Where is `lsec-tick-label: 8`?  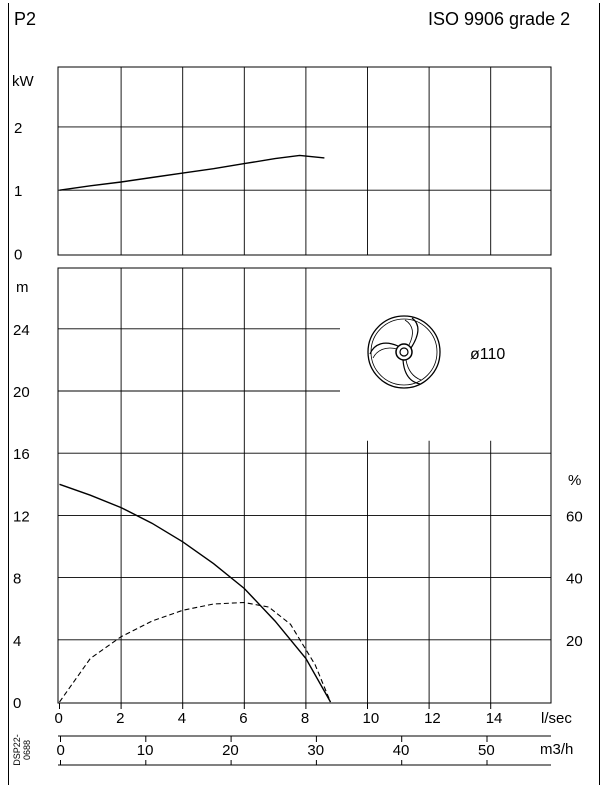 lsec-tick-label: 8 is located at coordinates (305, 718).